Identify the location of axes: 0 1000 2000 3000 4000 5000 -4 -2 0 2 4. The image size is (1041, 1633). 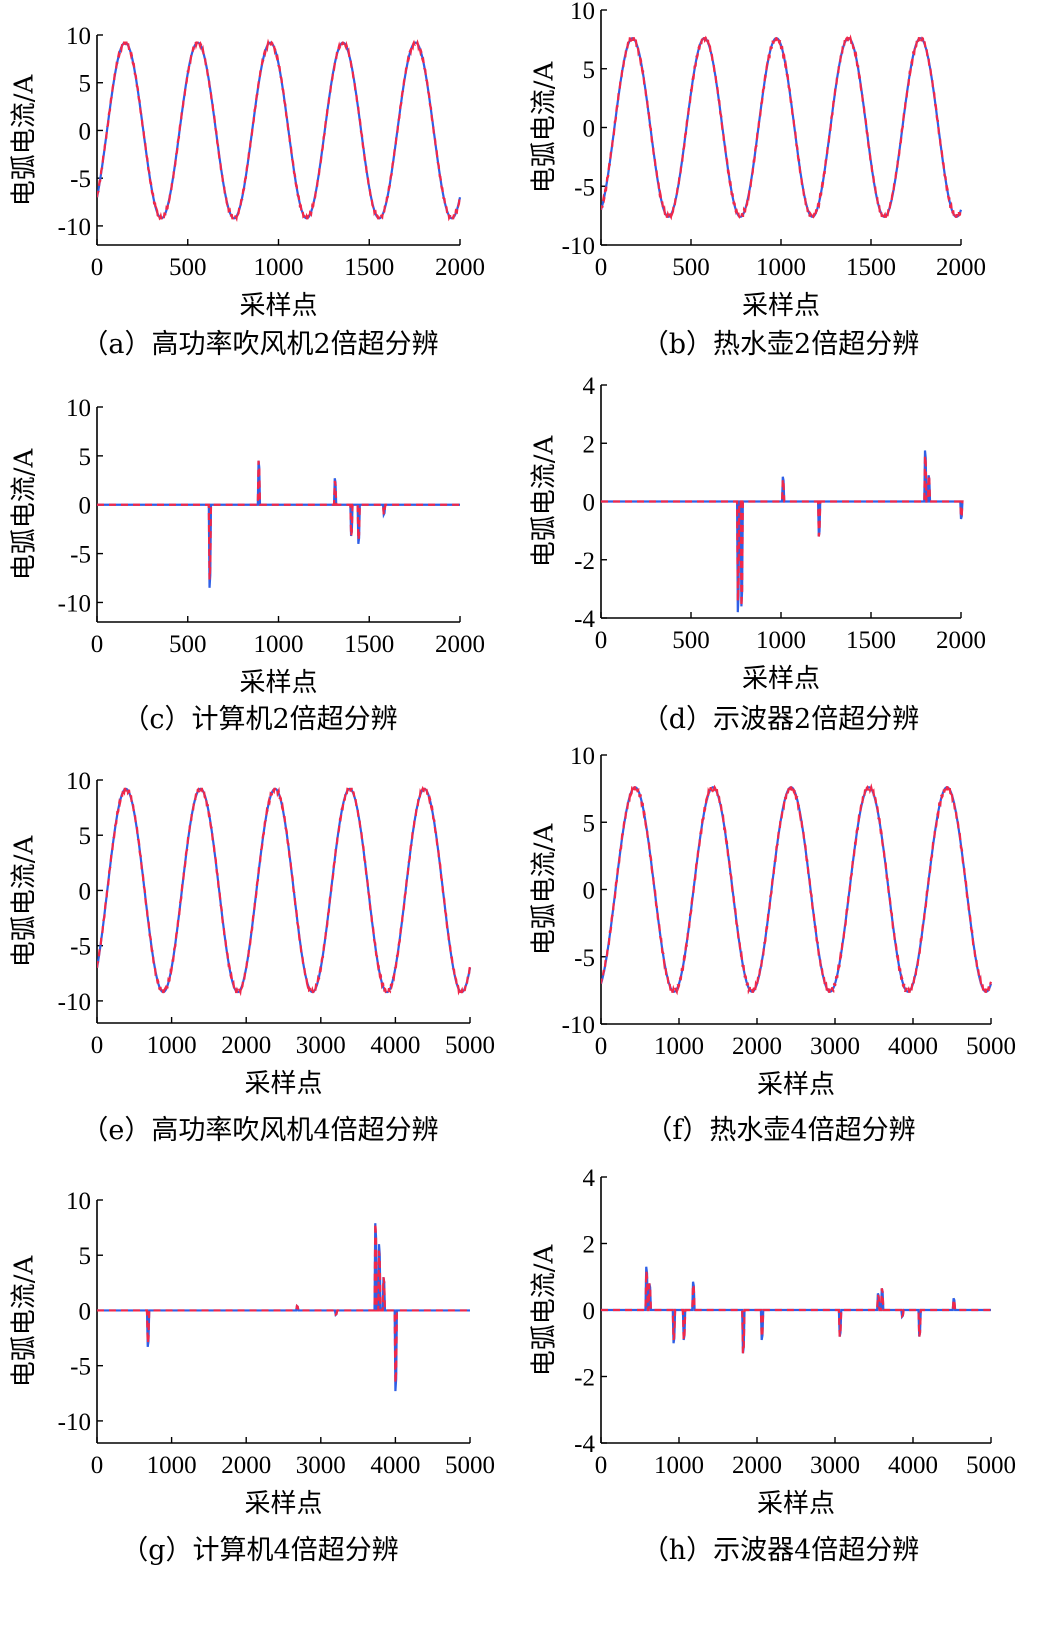
(795, 1322).